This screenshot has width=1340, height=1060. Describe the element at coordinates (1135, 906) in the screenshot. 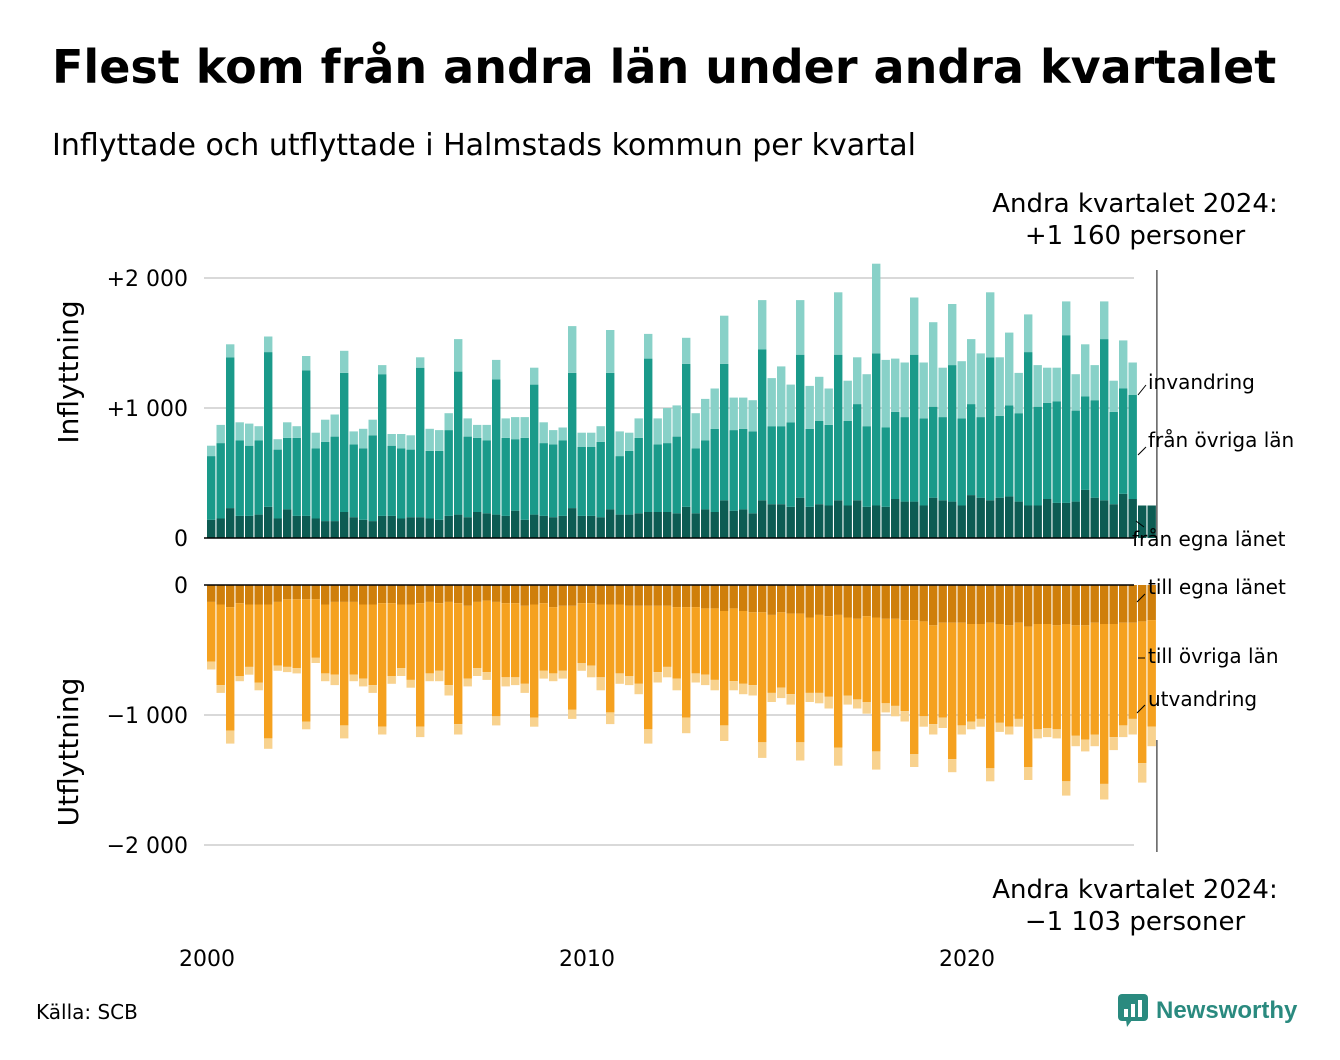

I see `callout-bottom: Andra kvartalet 2024: −1 103 personer` at that location.